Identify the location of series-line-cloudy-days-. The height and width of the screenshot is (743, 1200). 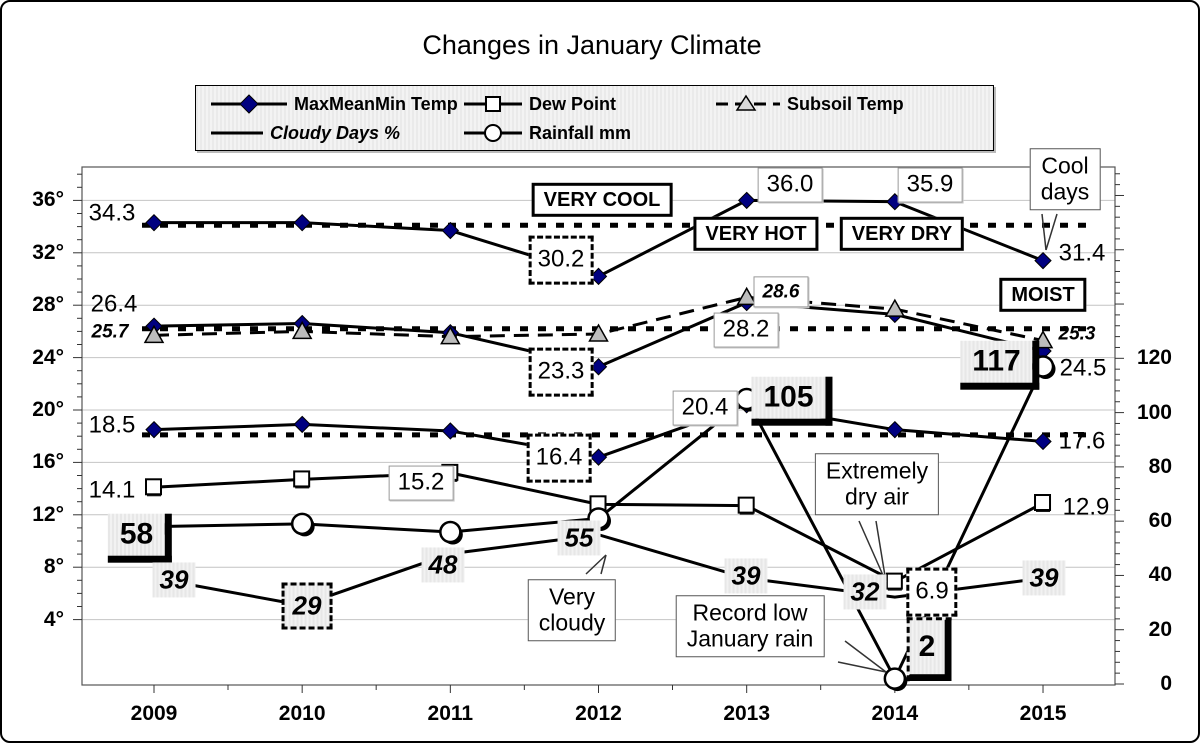
(598, 570).